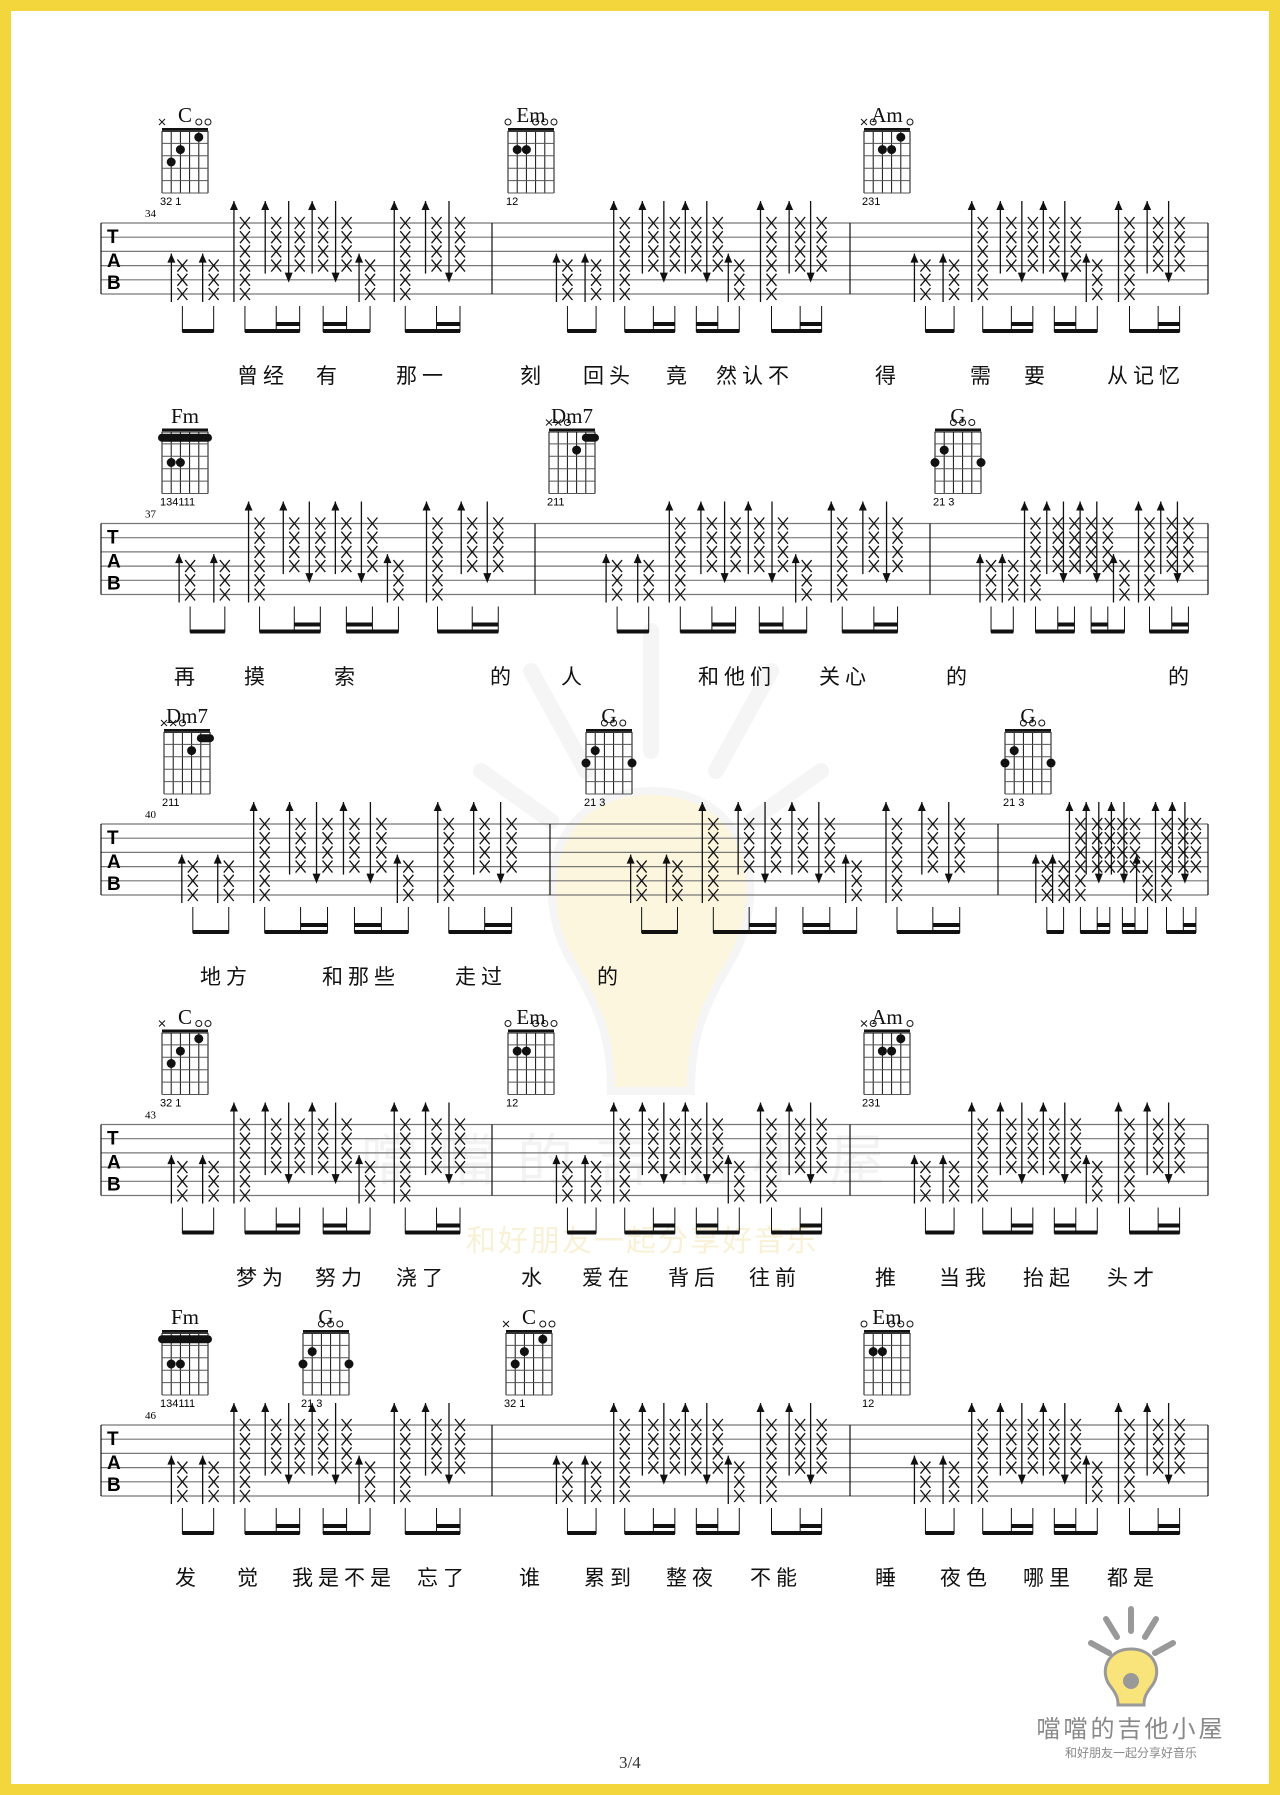 Image resolution: width=1280 pixels, height=1795 pixels. I want to click on lyric: 往前, so click(775, 1277).